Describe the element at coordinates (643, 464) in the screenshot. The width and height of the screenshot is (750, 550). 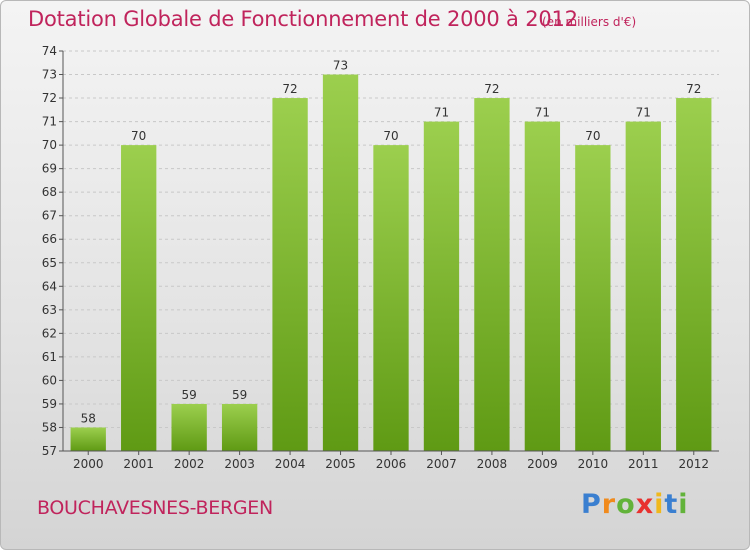
I see `x-tick-label: 2011` at that location.